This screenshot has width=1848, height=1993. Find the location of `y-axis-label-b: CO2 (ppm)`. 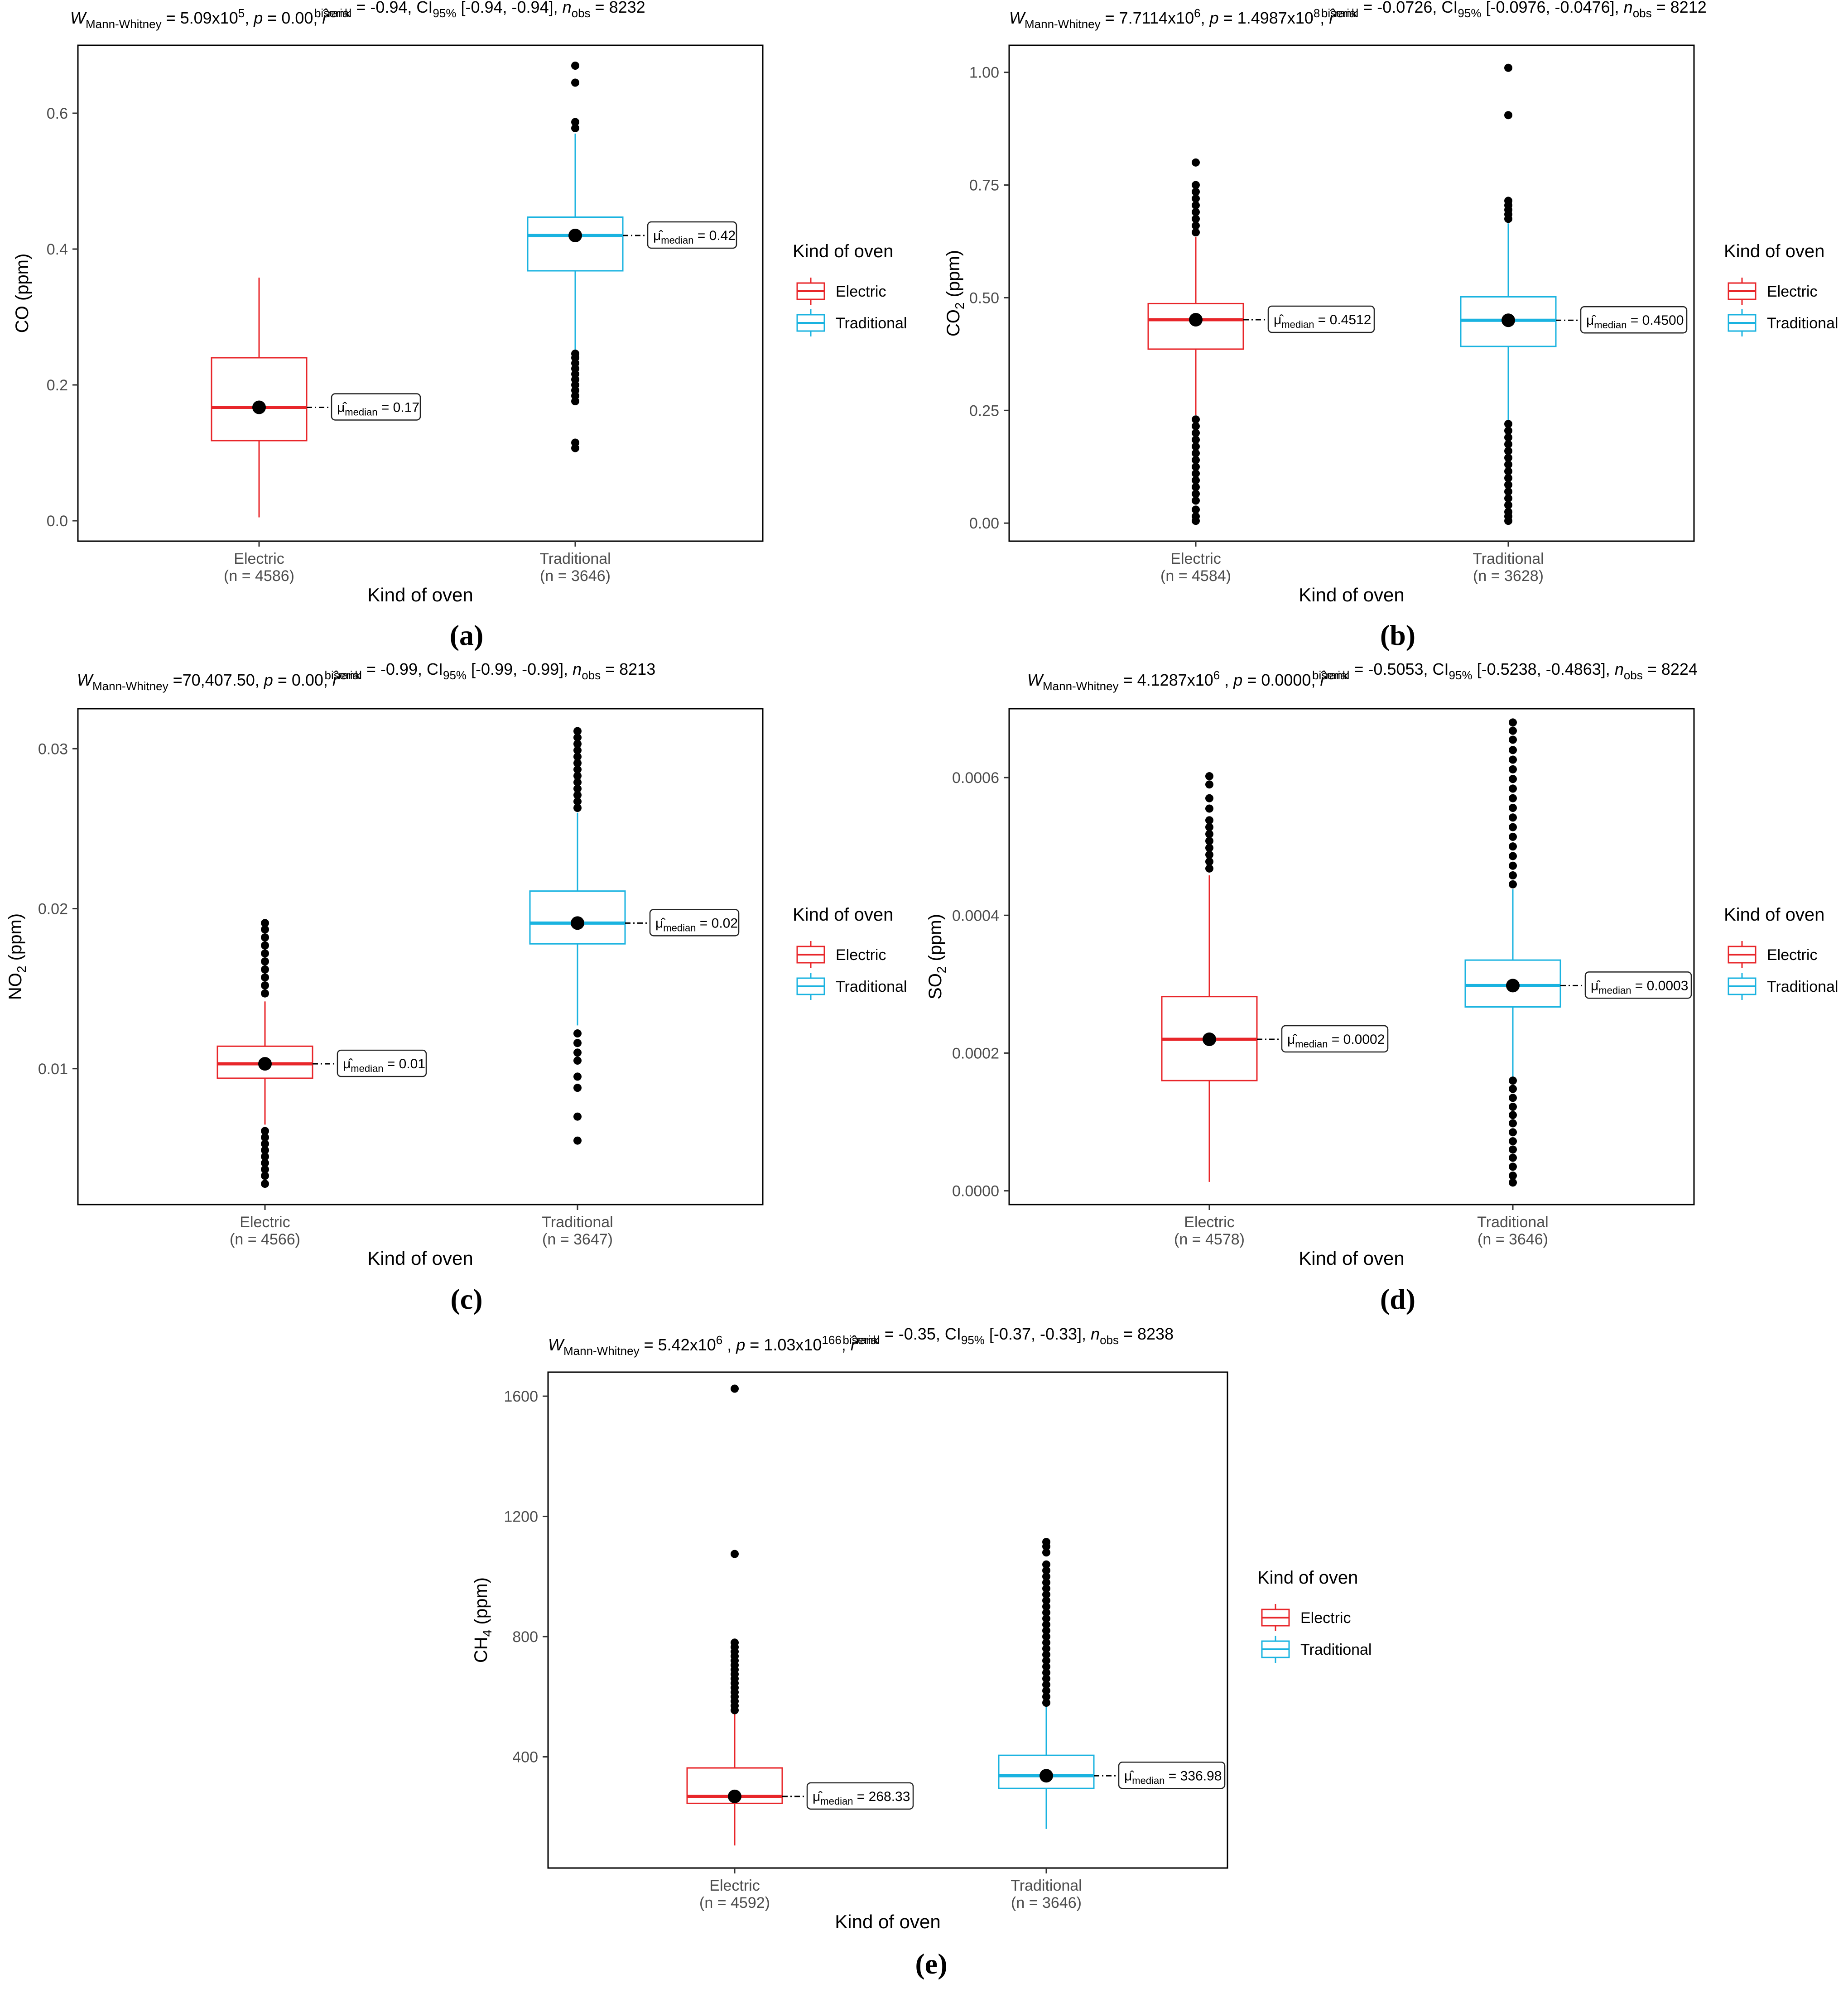

y-axis-label-b: CO2 (ppm) is located at coordinates (955, 293).